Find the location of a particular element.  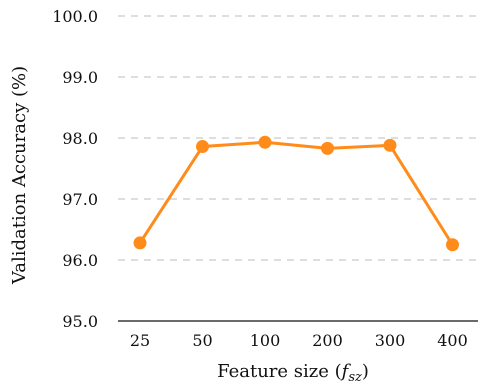

x-tick-labels: 25 50 100 200 300 400 is located at coordinates (299, 340).